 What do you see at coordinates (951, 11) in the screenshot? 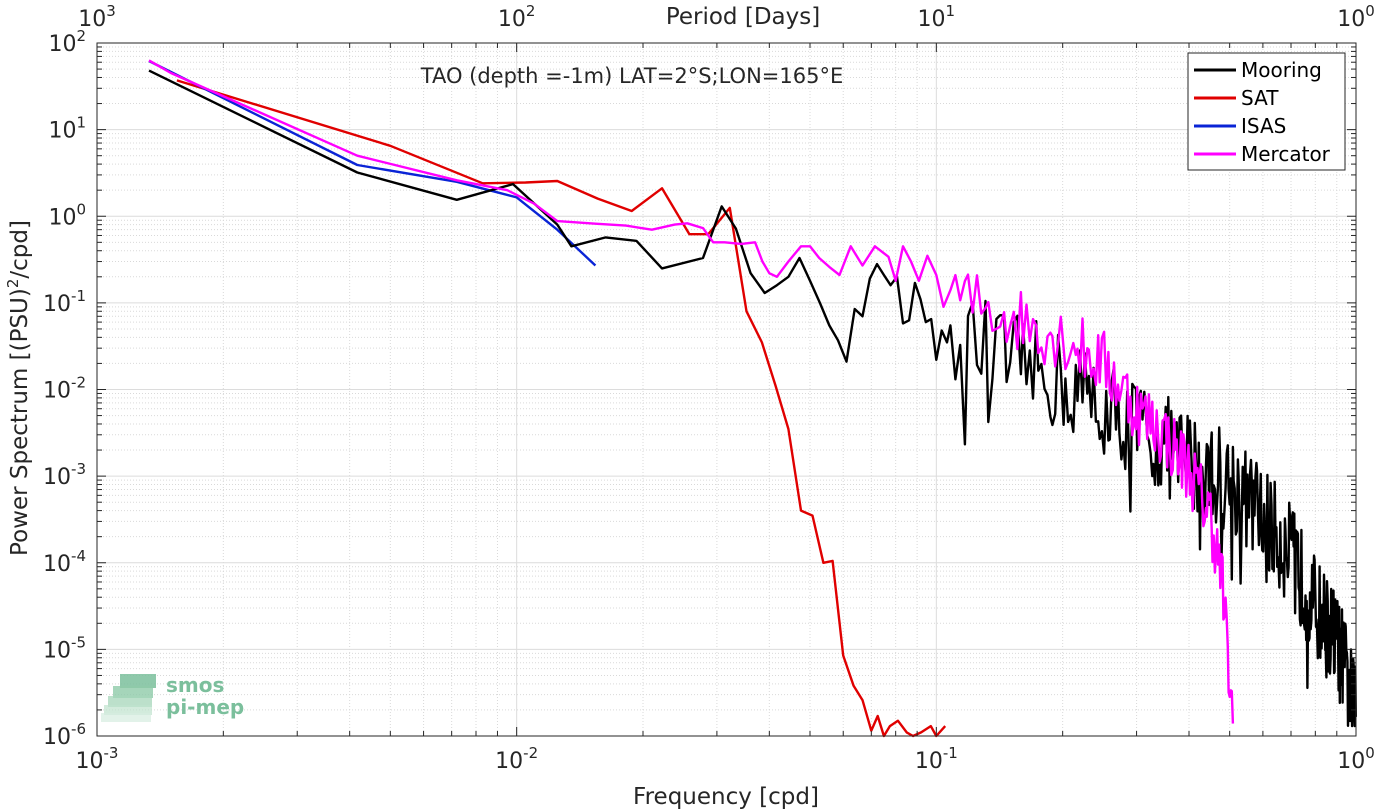
I see `top-tick-label-exponent: 1` at bounding box center [951, 11].